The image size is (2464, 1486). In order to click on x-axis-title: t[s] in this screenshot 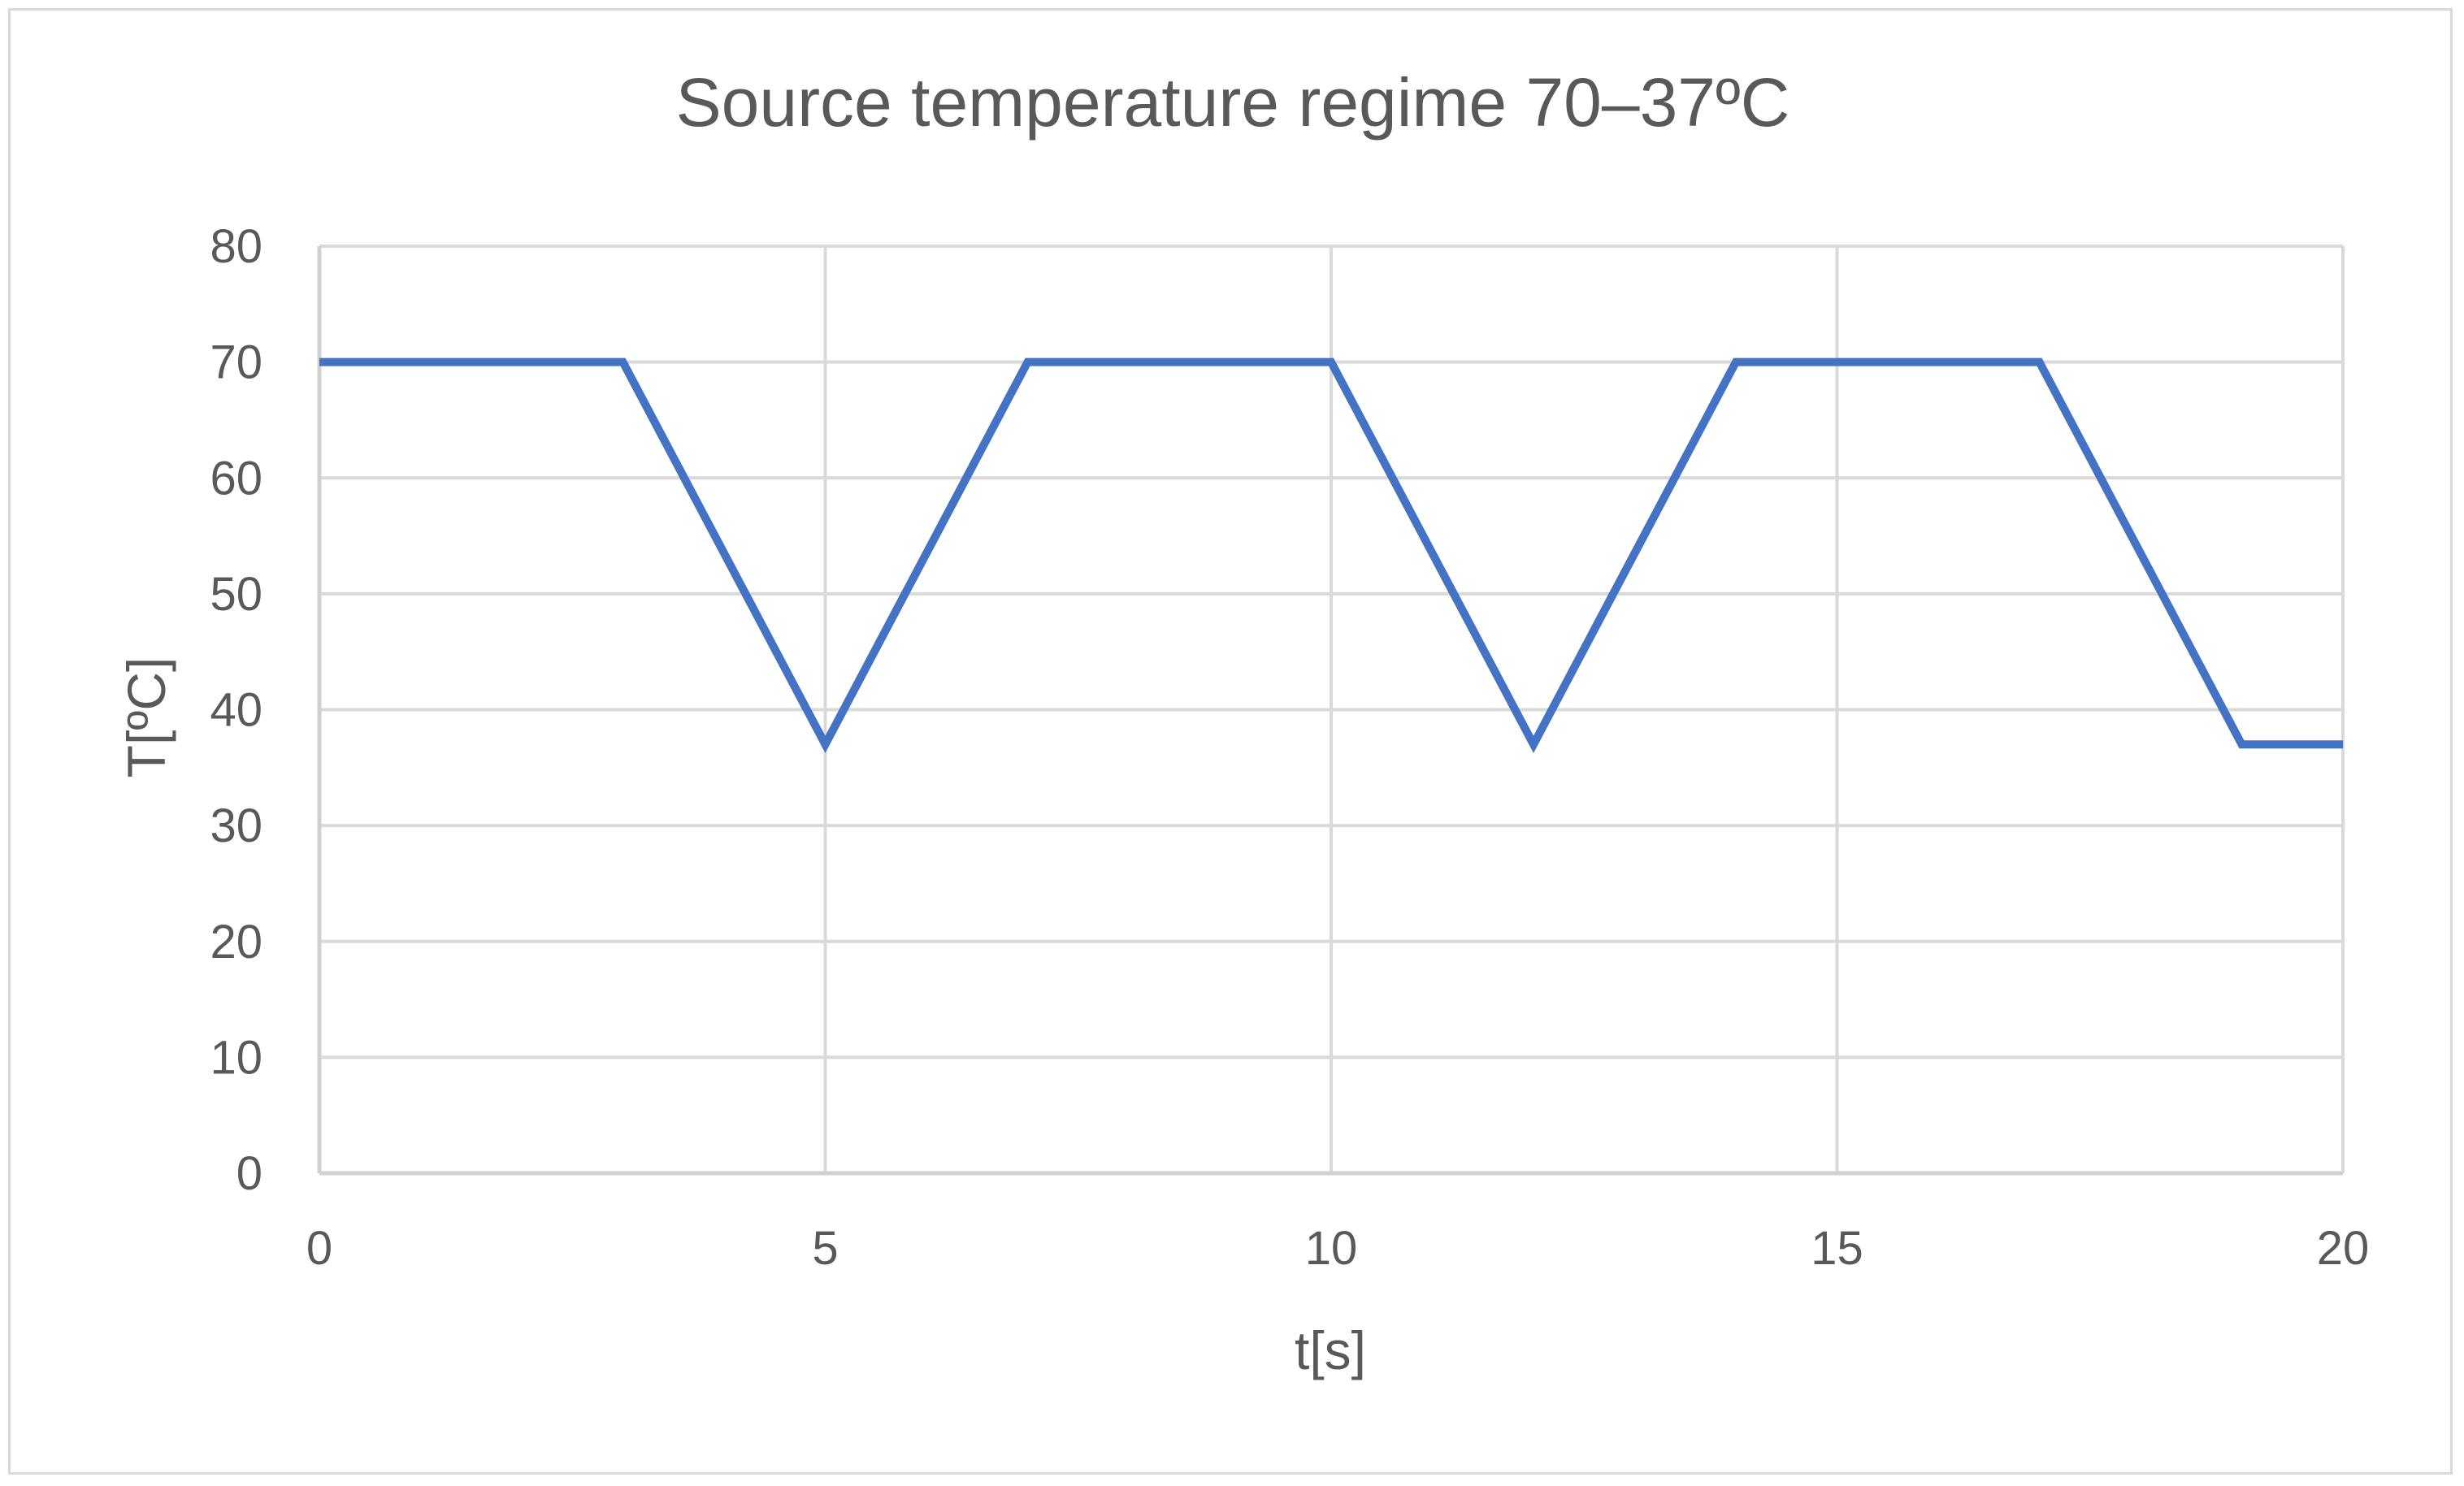, I will do `click(1331, 1350)`.